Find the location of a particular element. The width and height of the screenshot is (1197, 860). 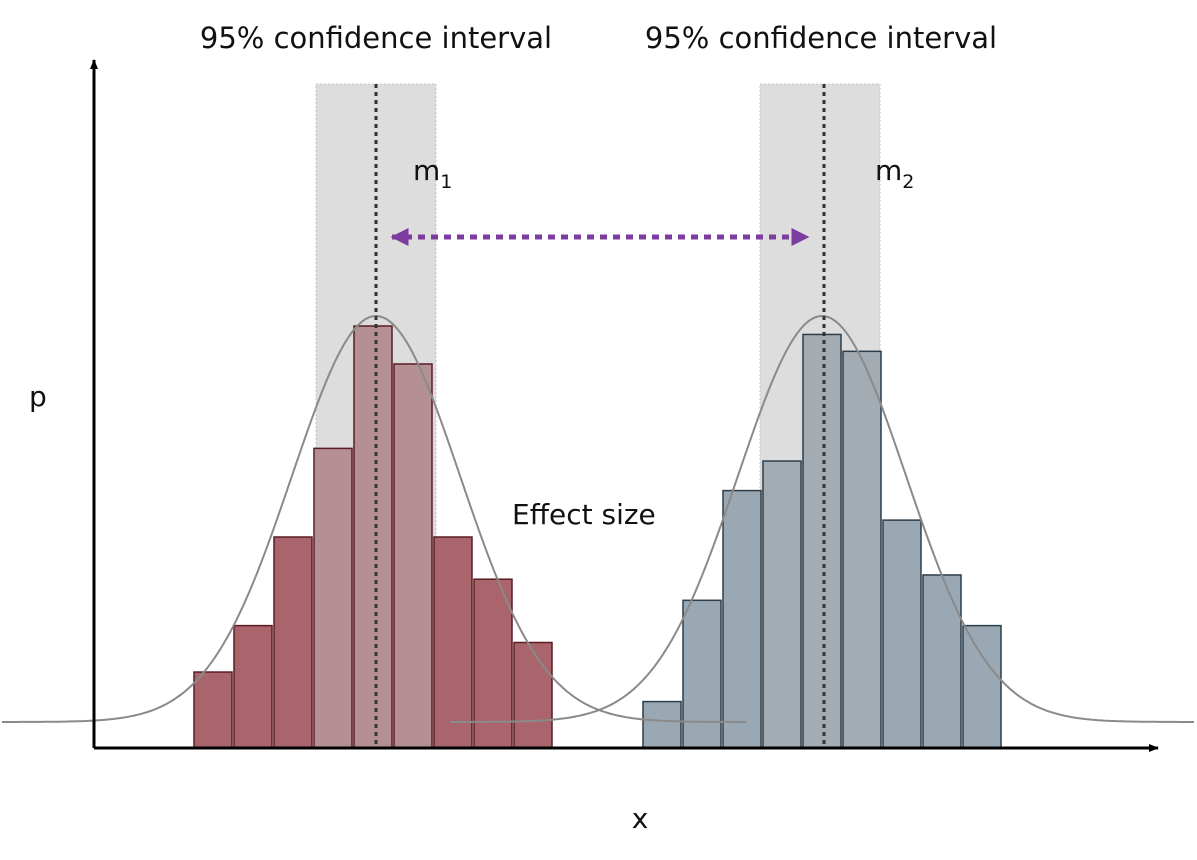

mean-label-2-subscript: 2 is located at coordinates (908, 182).